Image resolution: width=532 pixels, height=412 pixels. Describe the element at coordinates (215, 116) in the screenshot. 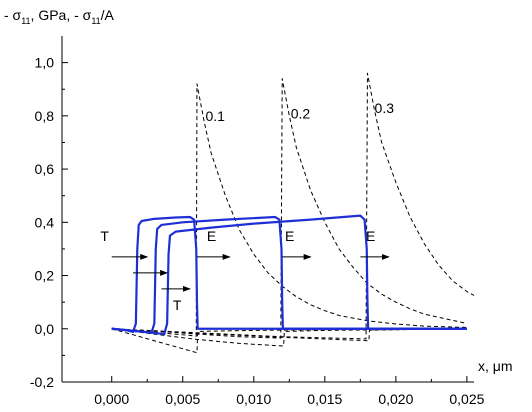

I see `curve-annotation: 0.1` at that location.